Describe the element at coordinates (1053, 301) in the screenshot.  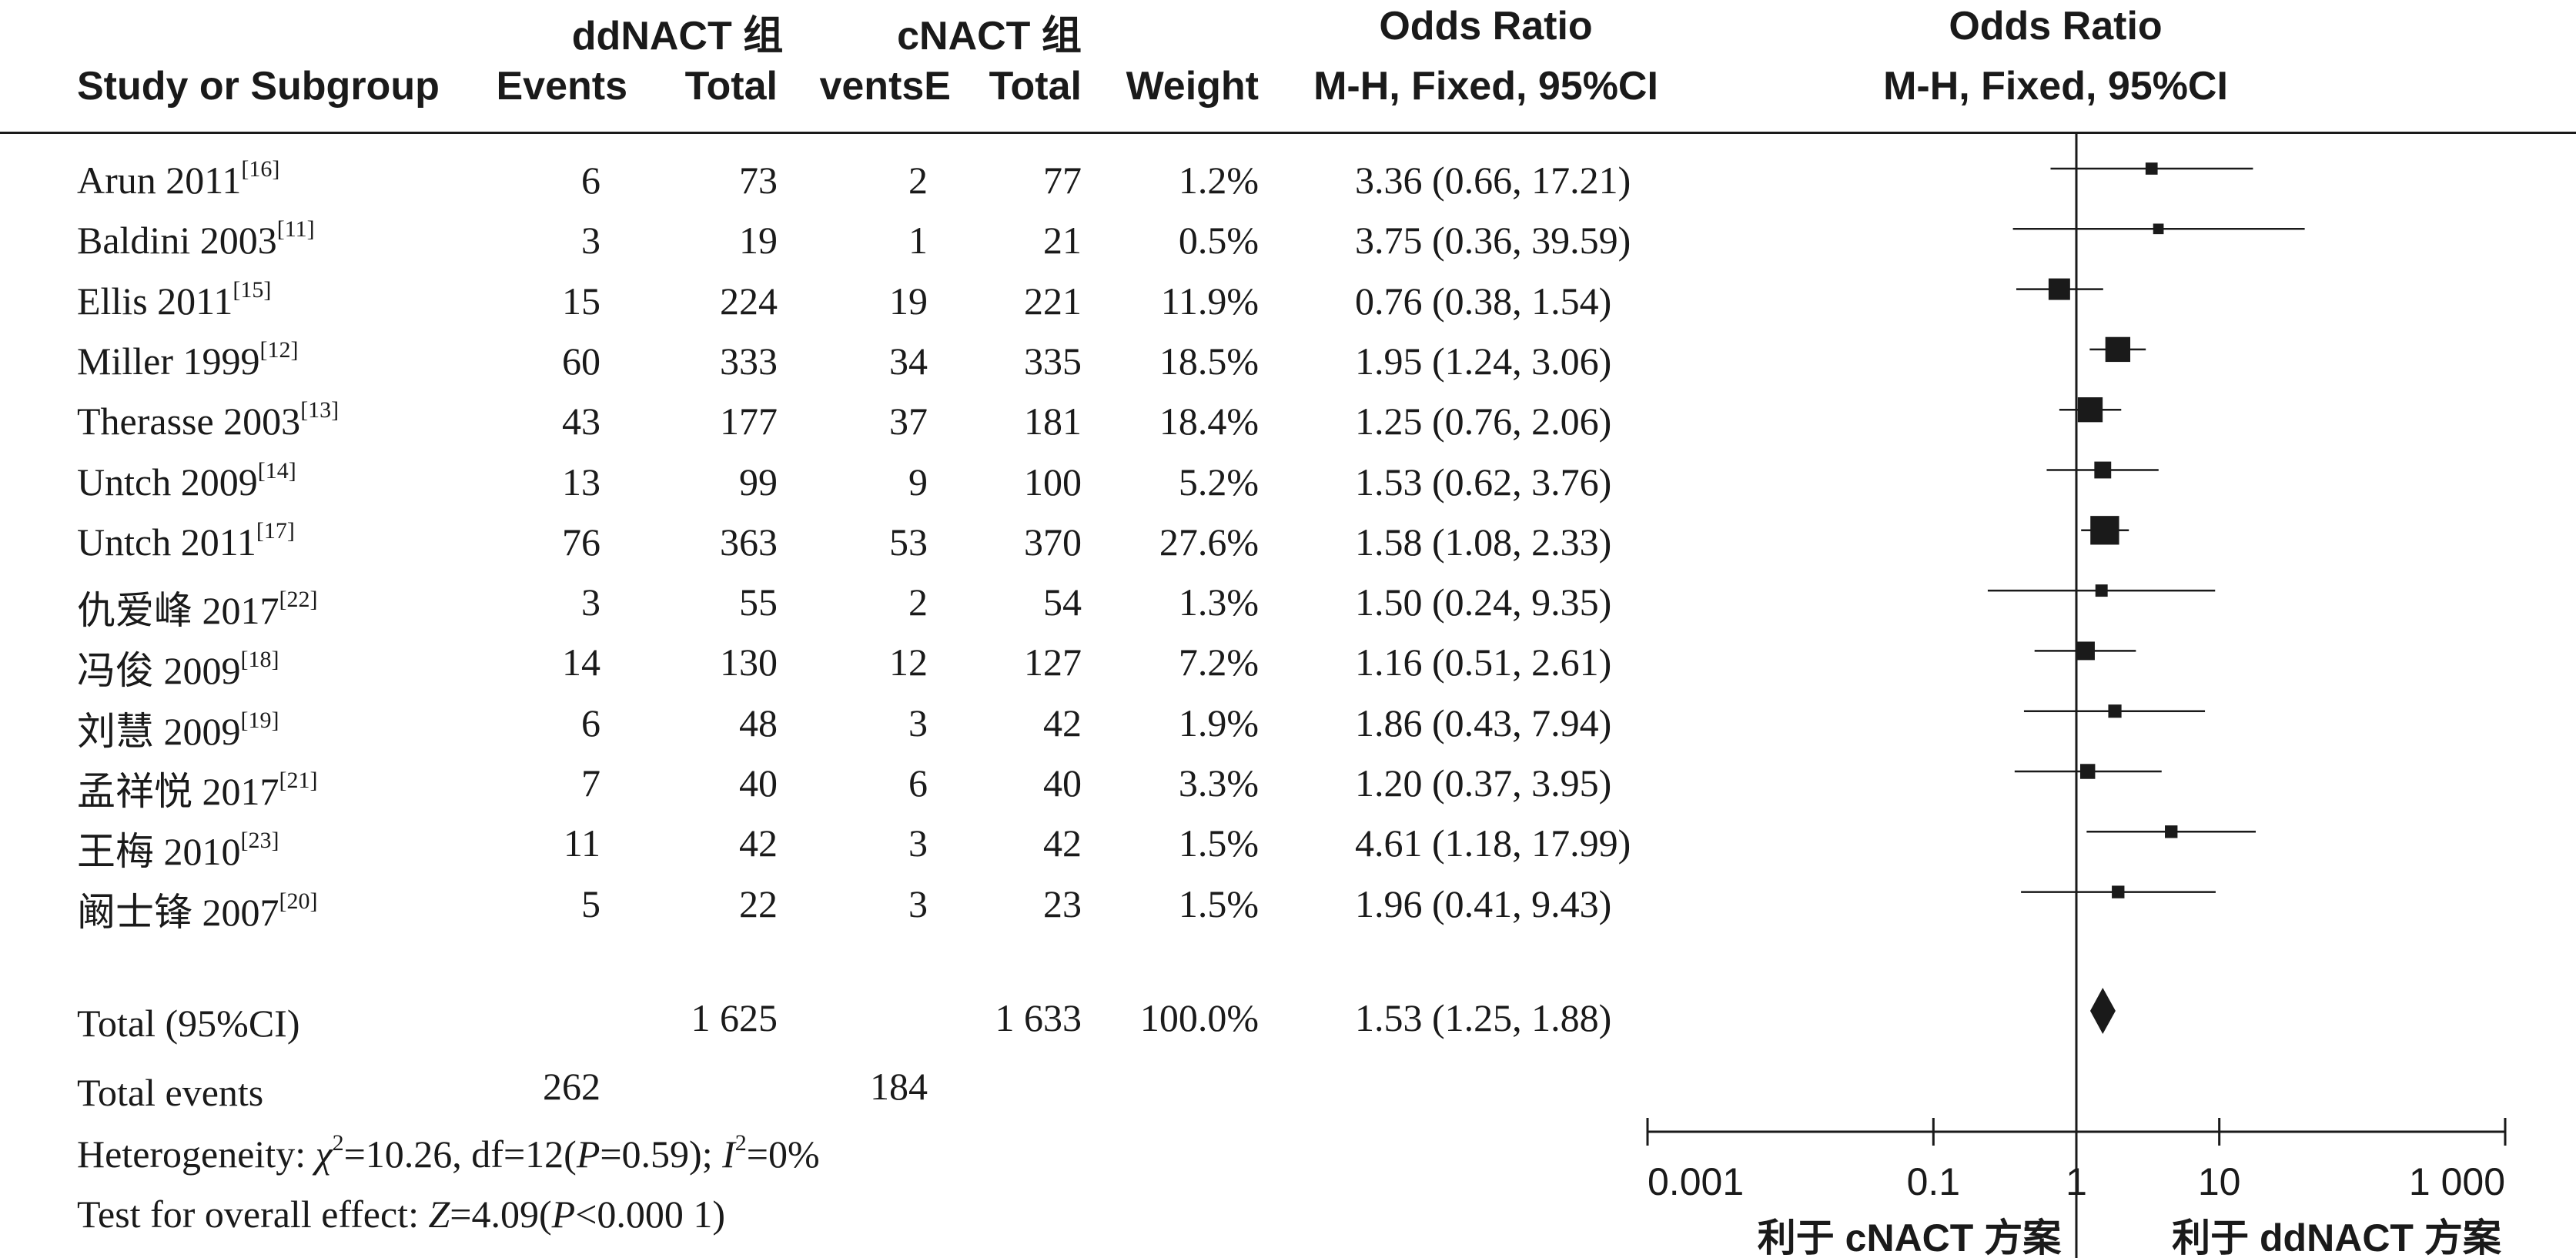
I see `total-cnact: 221` at that location.